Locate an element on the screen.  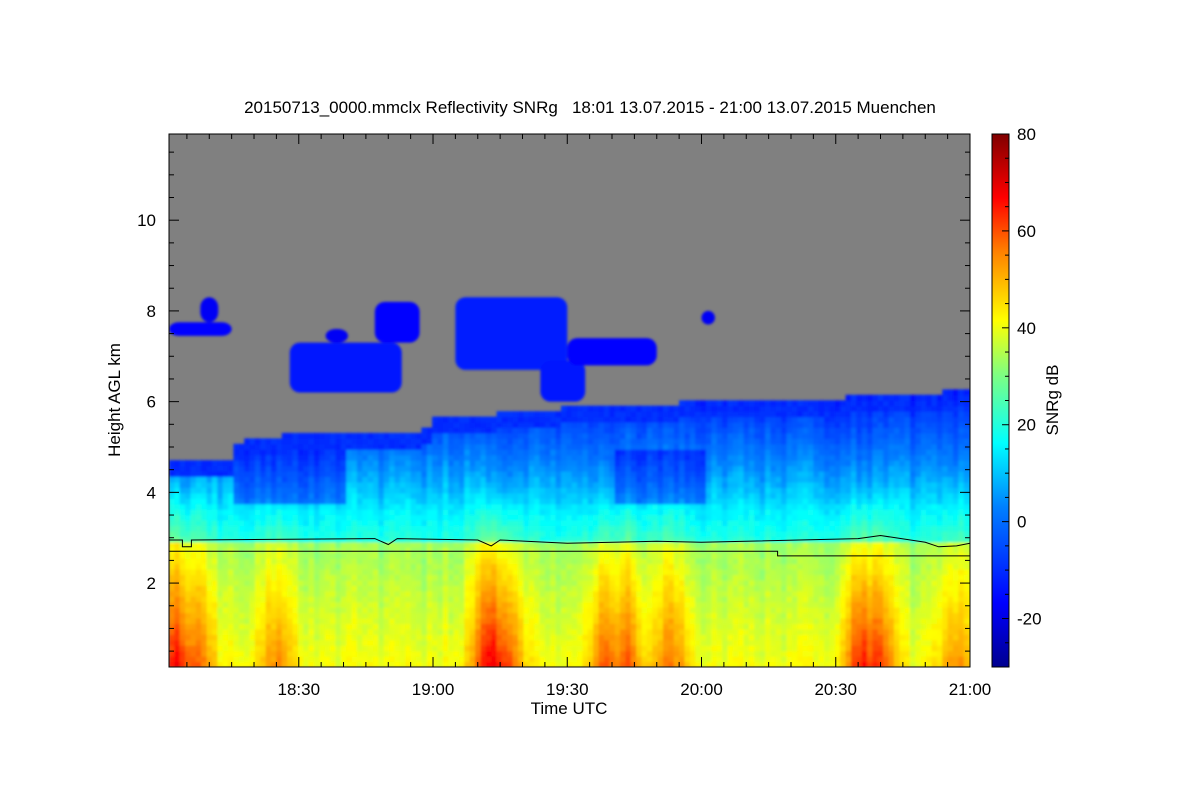
x-tick-label: 19:30 is located at coordinates (567, 689).